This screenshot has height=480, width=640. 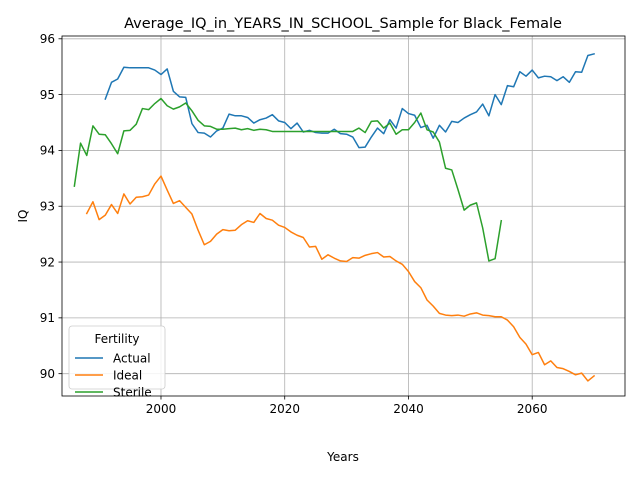 I want to click on x-axis-label: Years, so click(x=342, y=457).